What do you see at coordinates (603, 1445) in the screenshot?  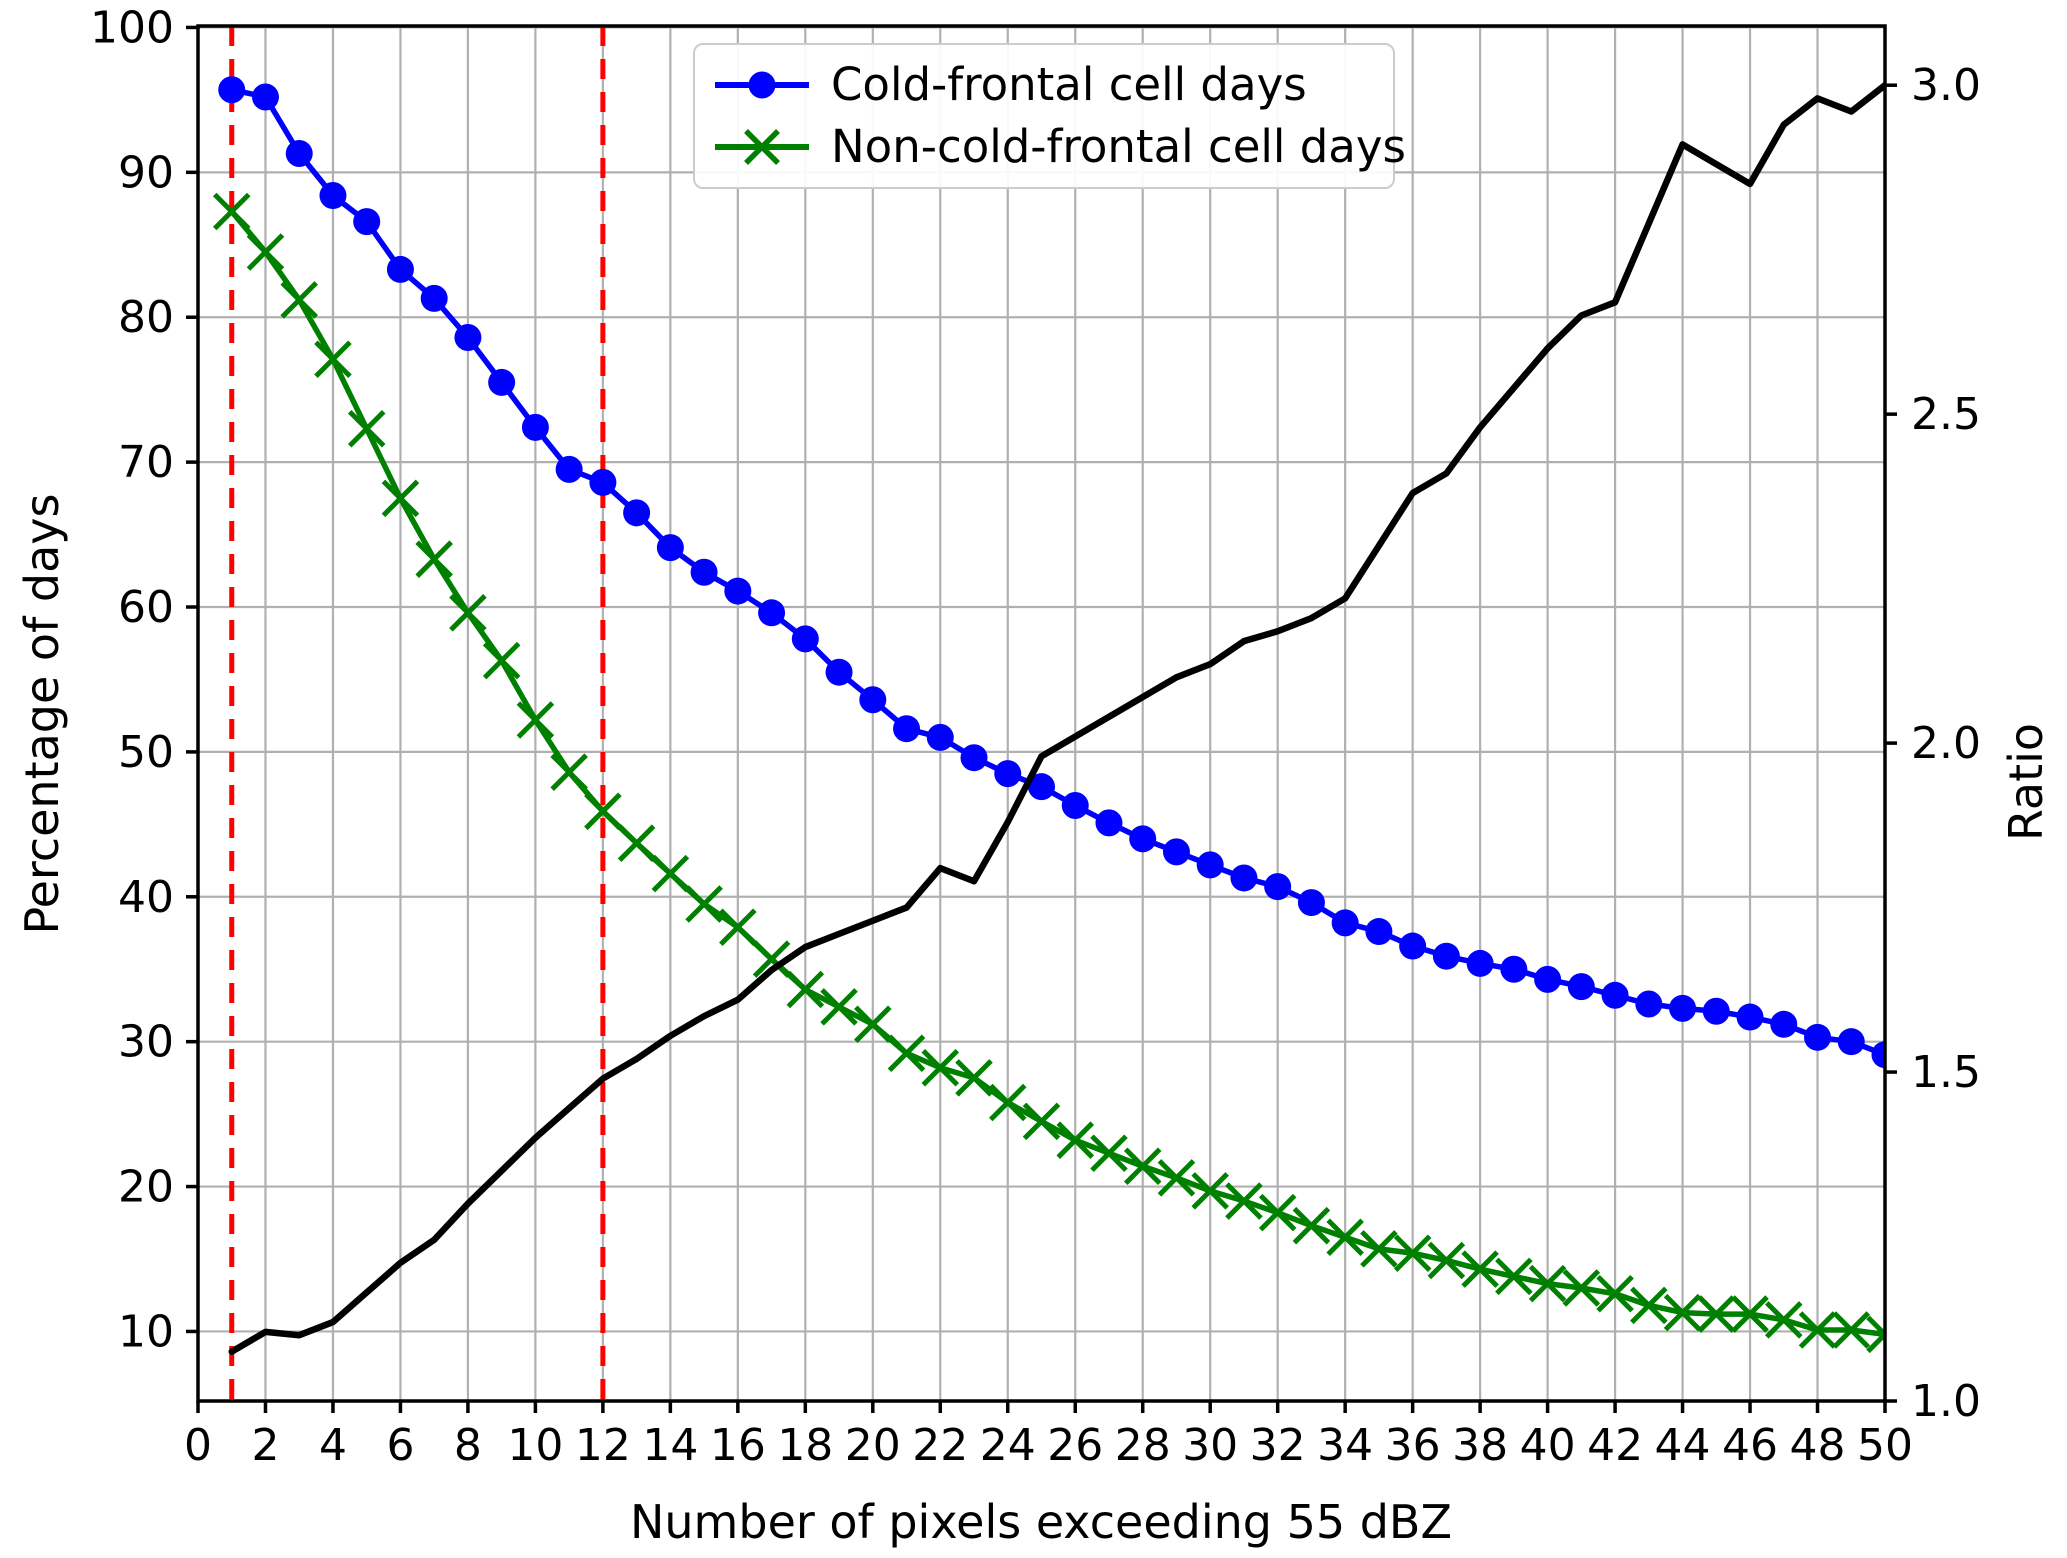 I see `svg-text: 12` at bounding box center [603, 1445].